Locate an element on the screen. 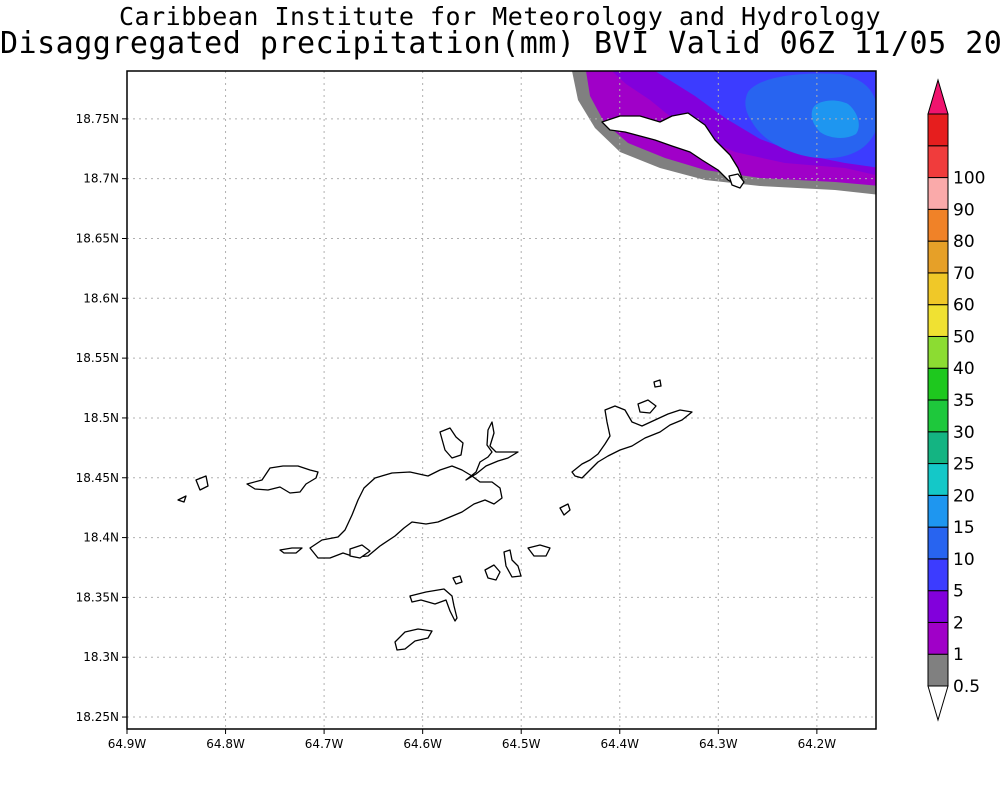 The height and width of the screenshot is (800, 1000). island-fallen-jerusalem is located at coordinates (565, 509).